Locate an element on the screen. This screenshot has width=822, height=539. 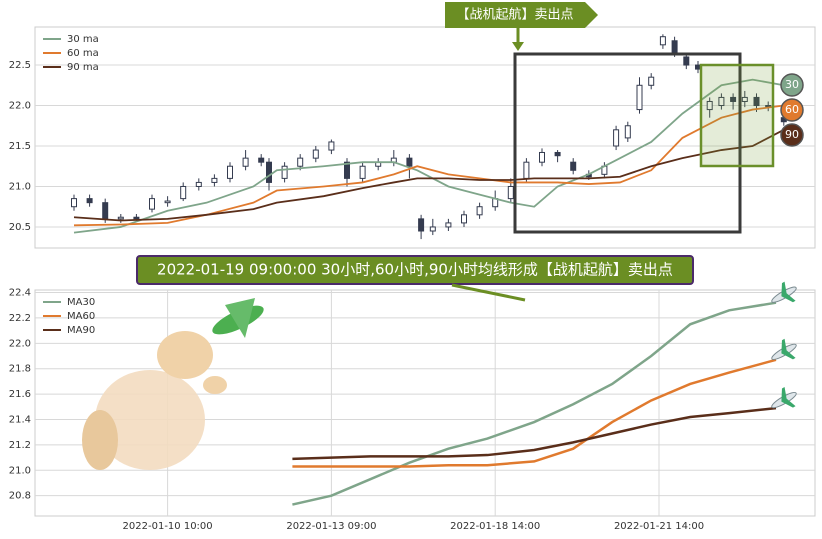
y-tick-label: 21.5 is located at coordinates (20, 146).